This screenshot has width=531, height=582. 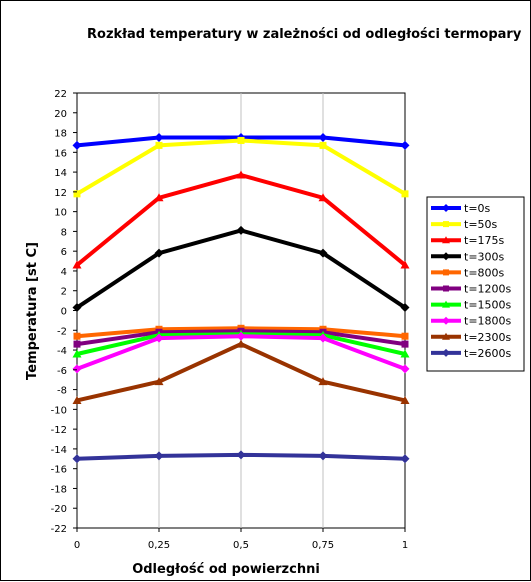 I want to click on x-tick-label: 0, so click(x=77, y=545).